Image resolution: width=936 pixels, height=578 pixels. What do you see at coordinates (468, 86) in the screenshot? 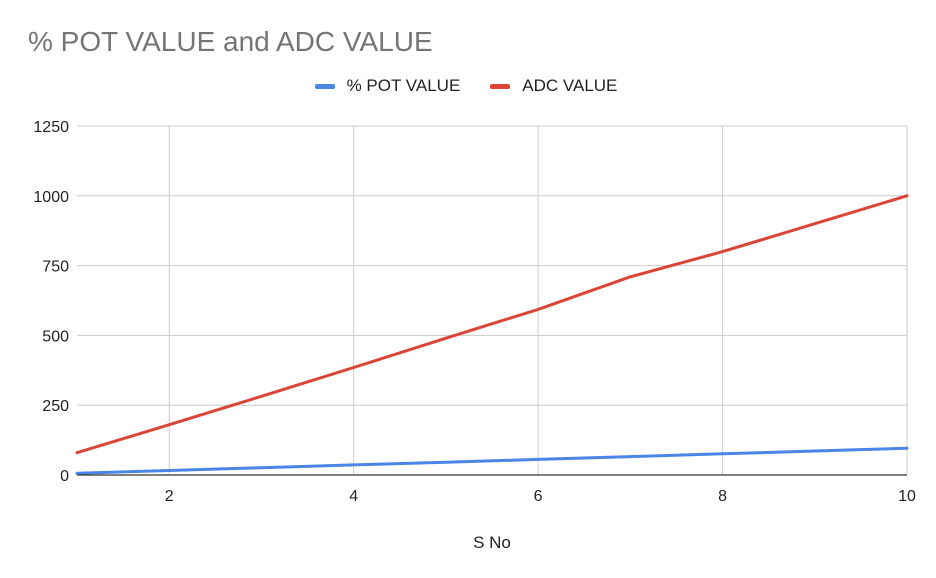
I see `legend: % POT VALUE ADC VALUE` at bounding box center [468, 86].